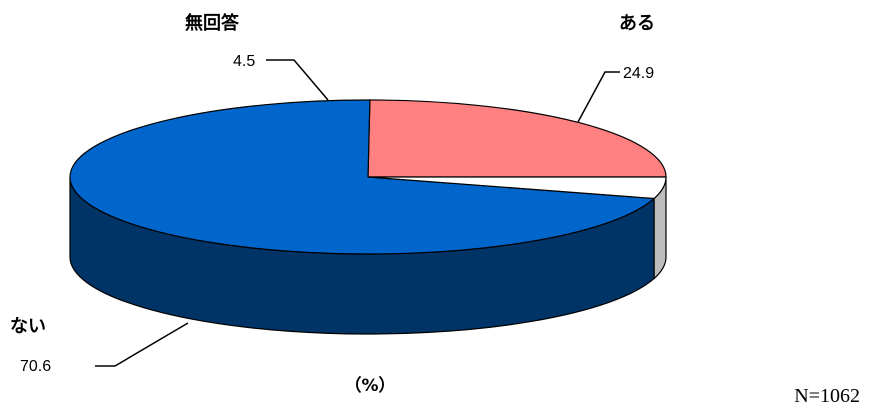 The width and height of the screenshot is (879, 412). What do you see at coordinates (369, 385) in the screenshot?
I see `unit-label: （%）` at bounding box center [369, 385].